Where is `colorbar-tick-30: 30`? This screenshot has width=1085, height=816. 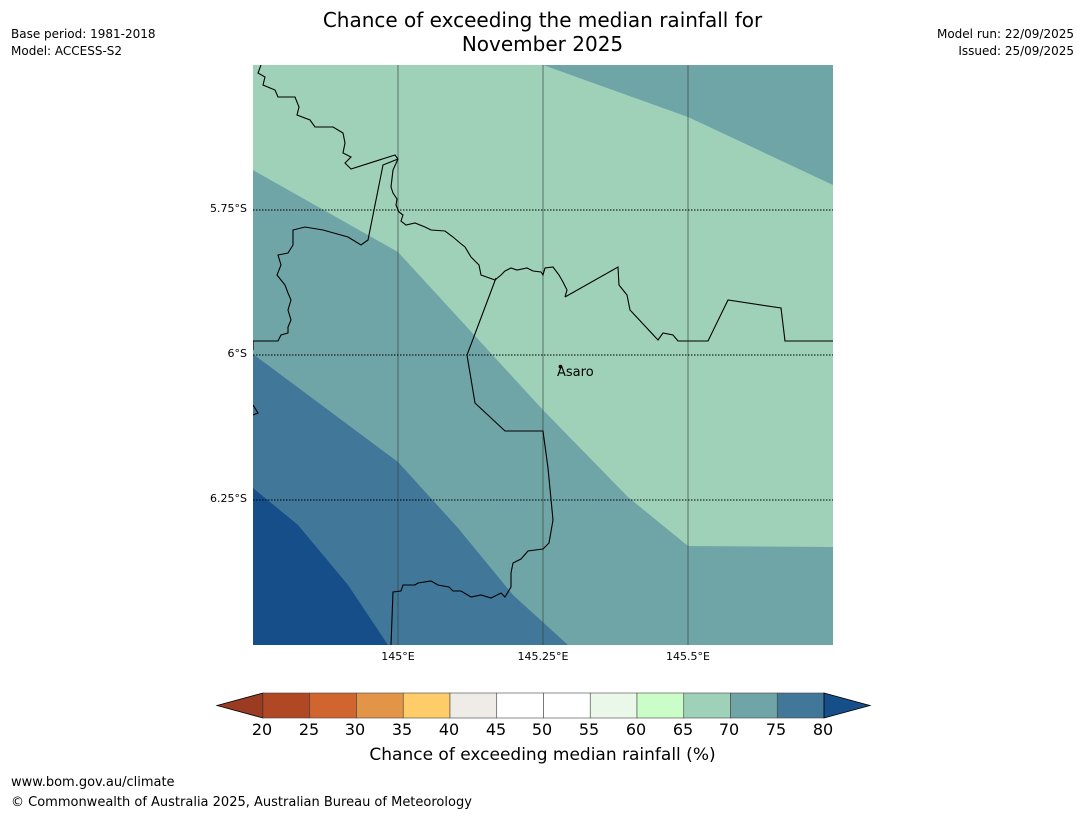 colorbar-tick-30: 30 is located at coordinates (355, 729).